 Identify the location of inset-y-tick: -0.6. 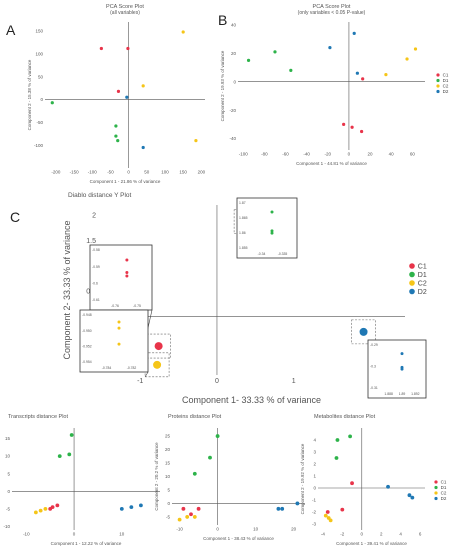
(95, 284).